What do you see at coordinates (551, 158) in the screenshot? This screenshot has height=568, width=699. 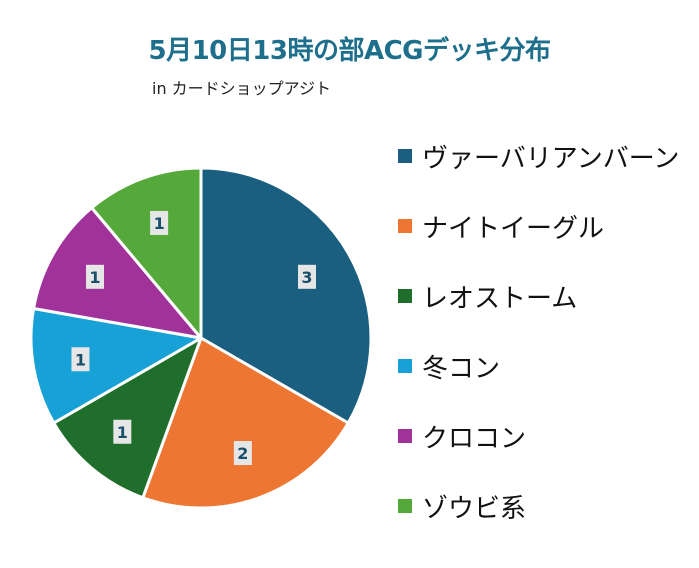 I see `legend-label: ヴァーバリアンバーン` at bounding box center [551, 158].